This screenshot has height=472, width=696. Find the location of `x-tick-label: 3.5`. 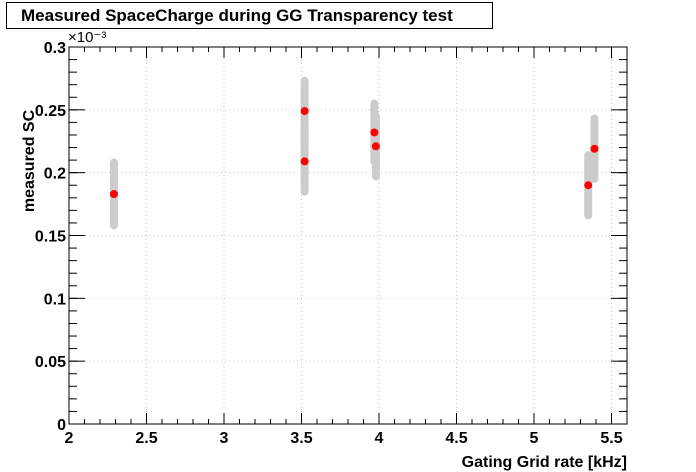

x-tick-label: 3.5 is located at coordinates (301, 438).